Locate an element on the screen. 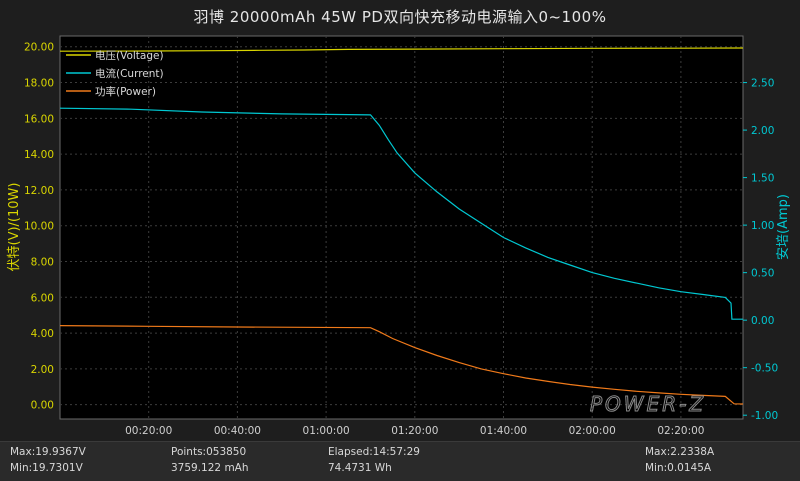 The image size is (800, 481). y-tick-label-right: 0.00 is located at coordinates (762, 321).